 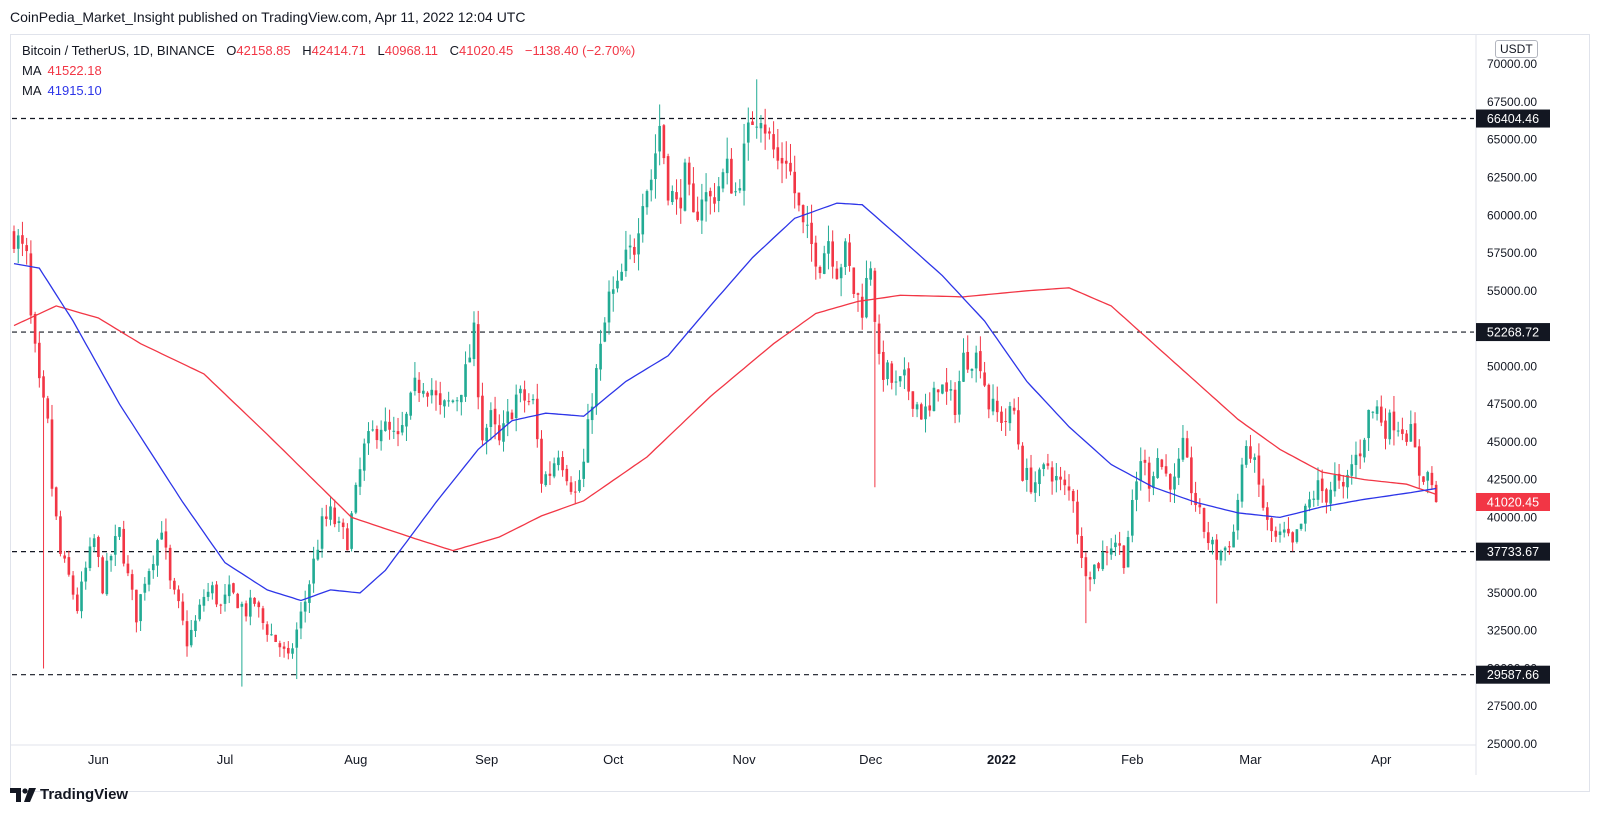 I want to click on y-tick-label: 25000.00, so click(x=1512, y=744).